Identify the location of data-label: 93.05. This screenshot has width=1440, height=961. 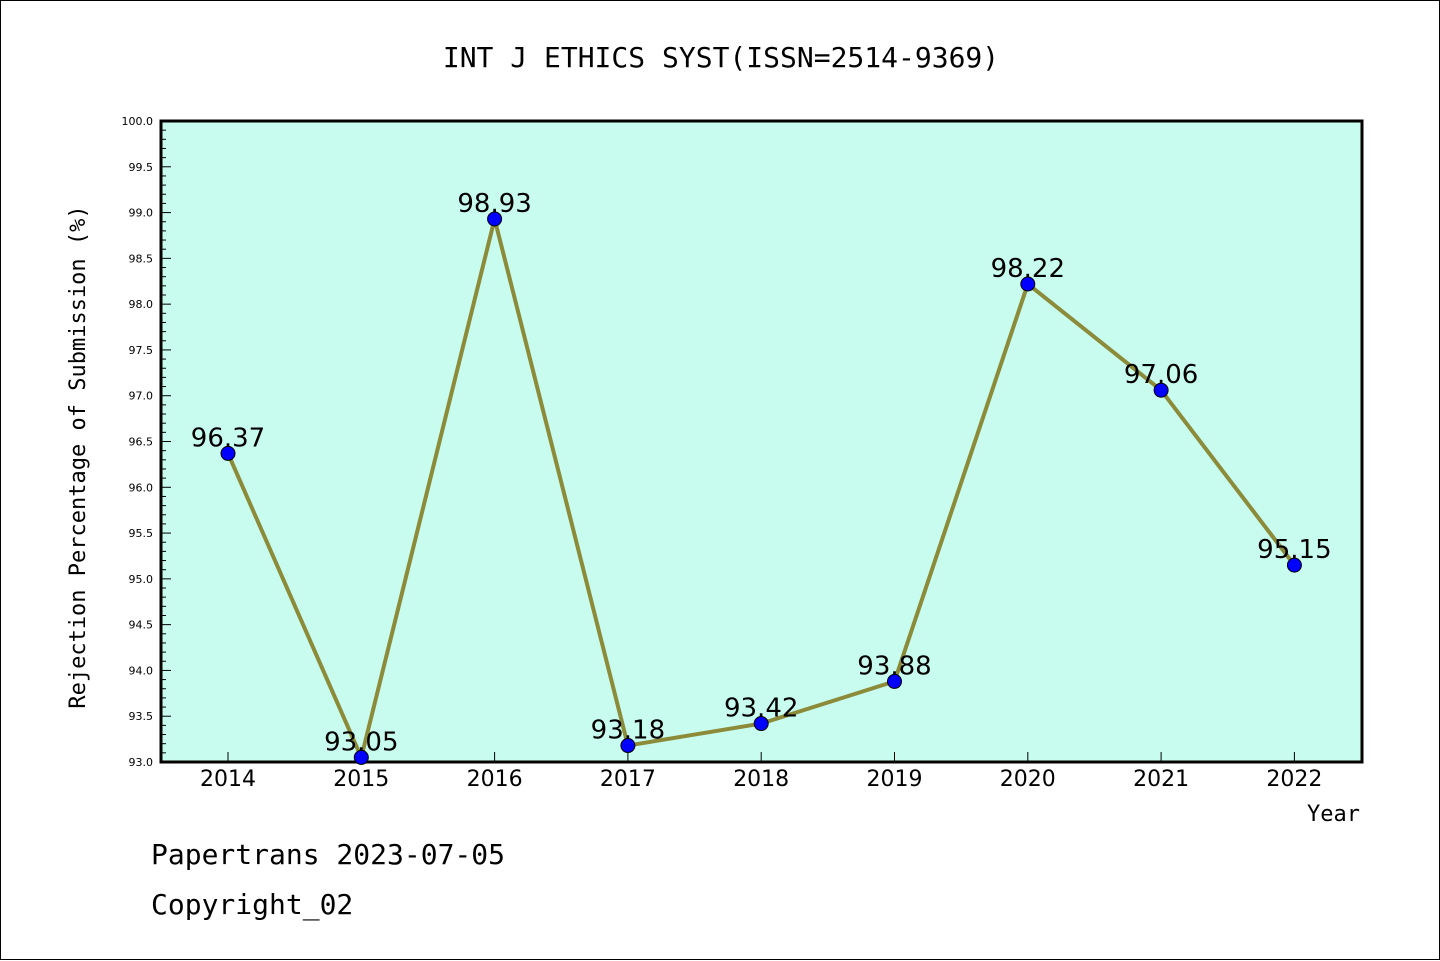
(361, 742).